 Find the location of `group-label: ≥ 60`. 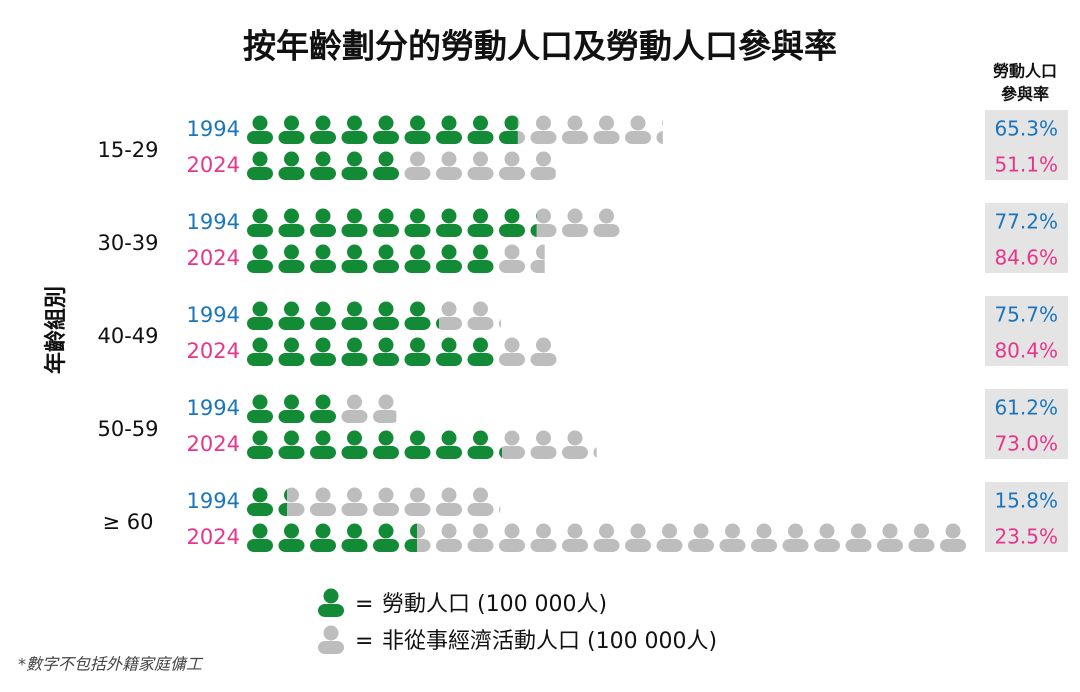

group-label: ≥ 60 is located at coordinates (128, 522).